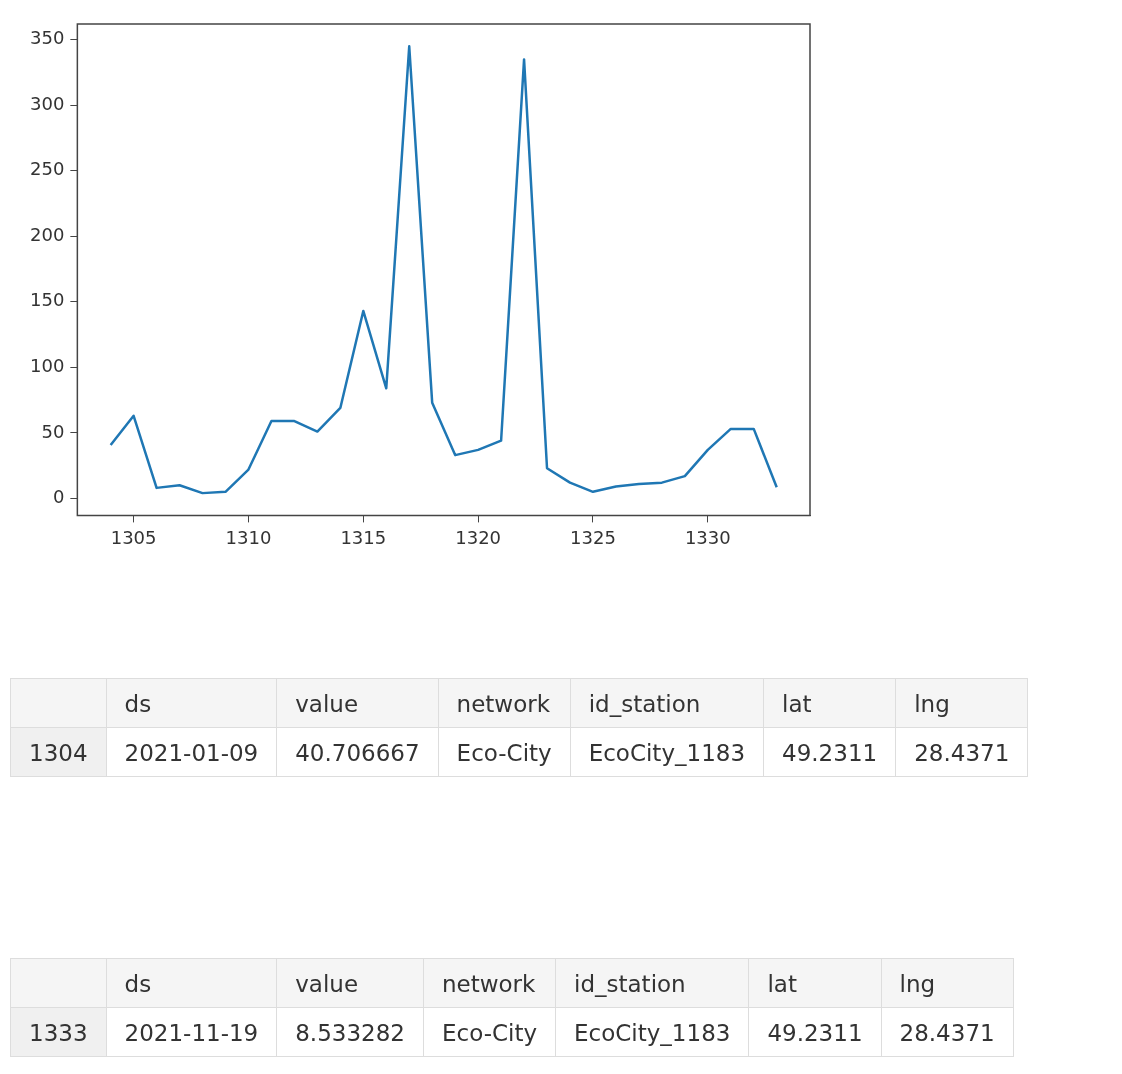  I want to click on y-tick-label: 100, so click(47, 365).